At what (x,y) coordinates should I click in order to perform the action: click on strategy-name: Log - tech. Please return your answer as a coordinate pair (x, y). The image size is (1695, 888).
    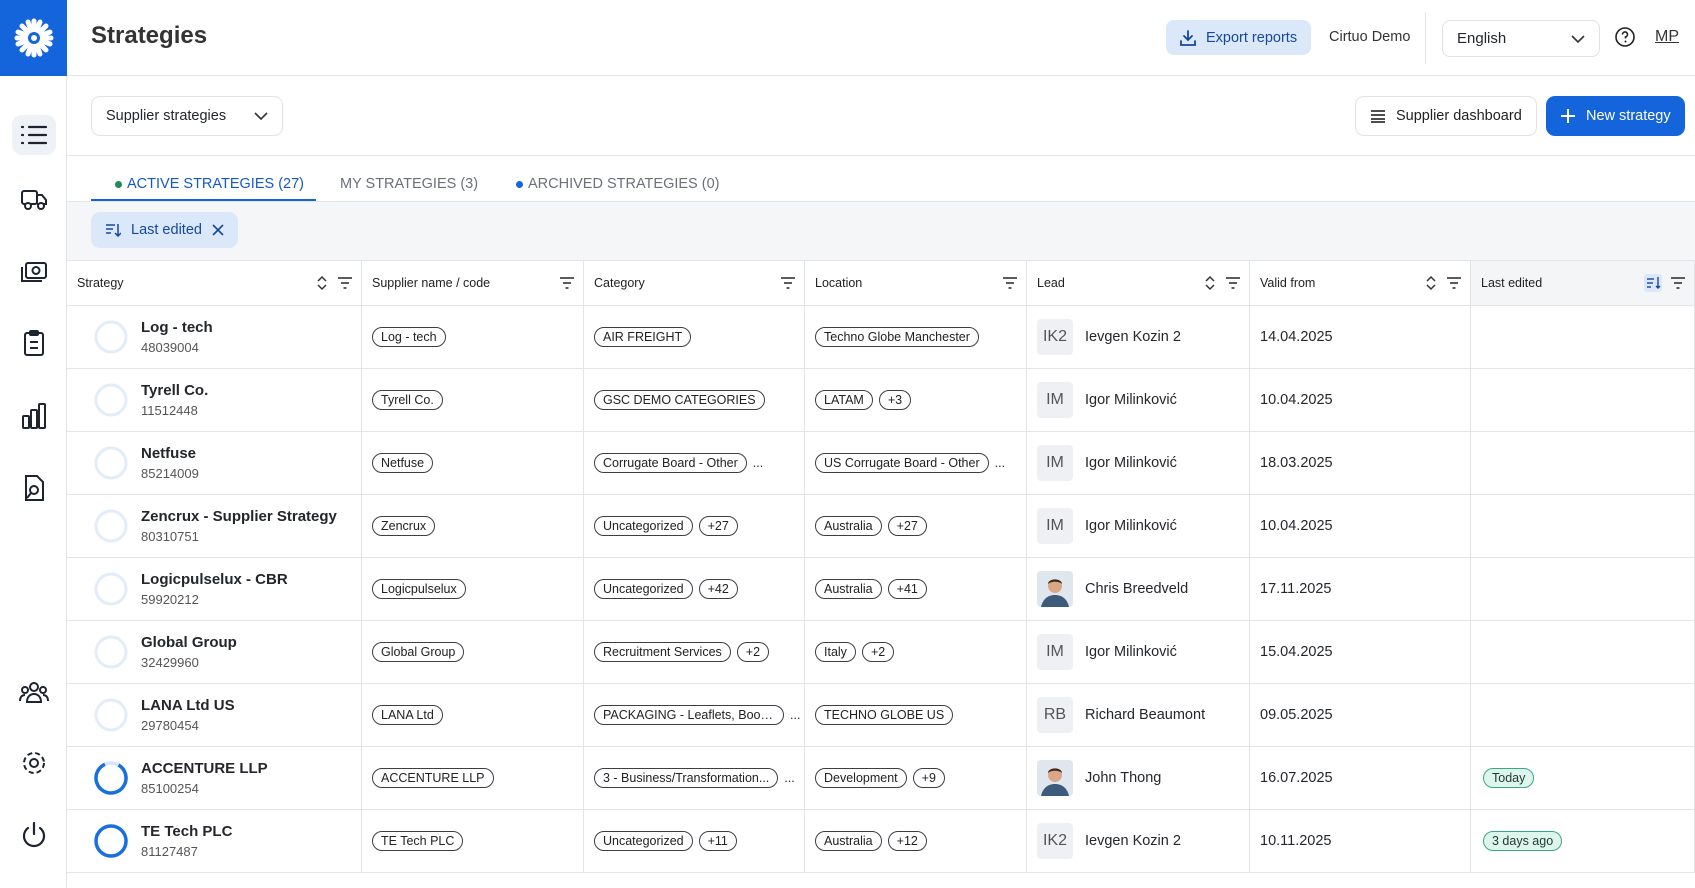
    Looking at the image, I should click on (177, 327).